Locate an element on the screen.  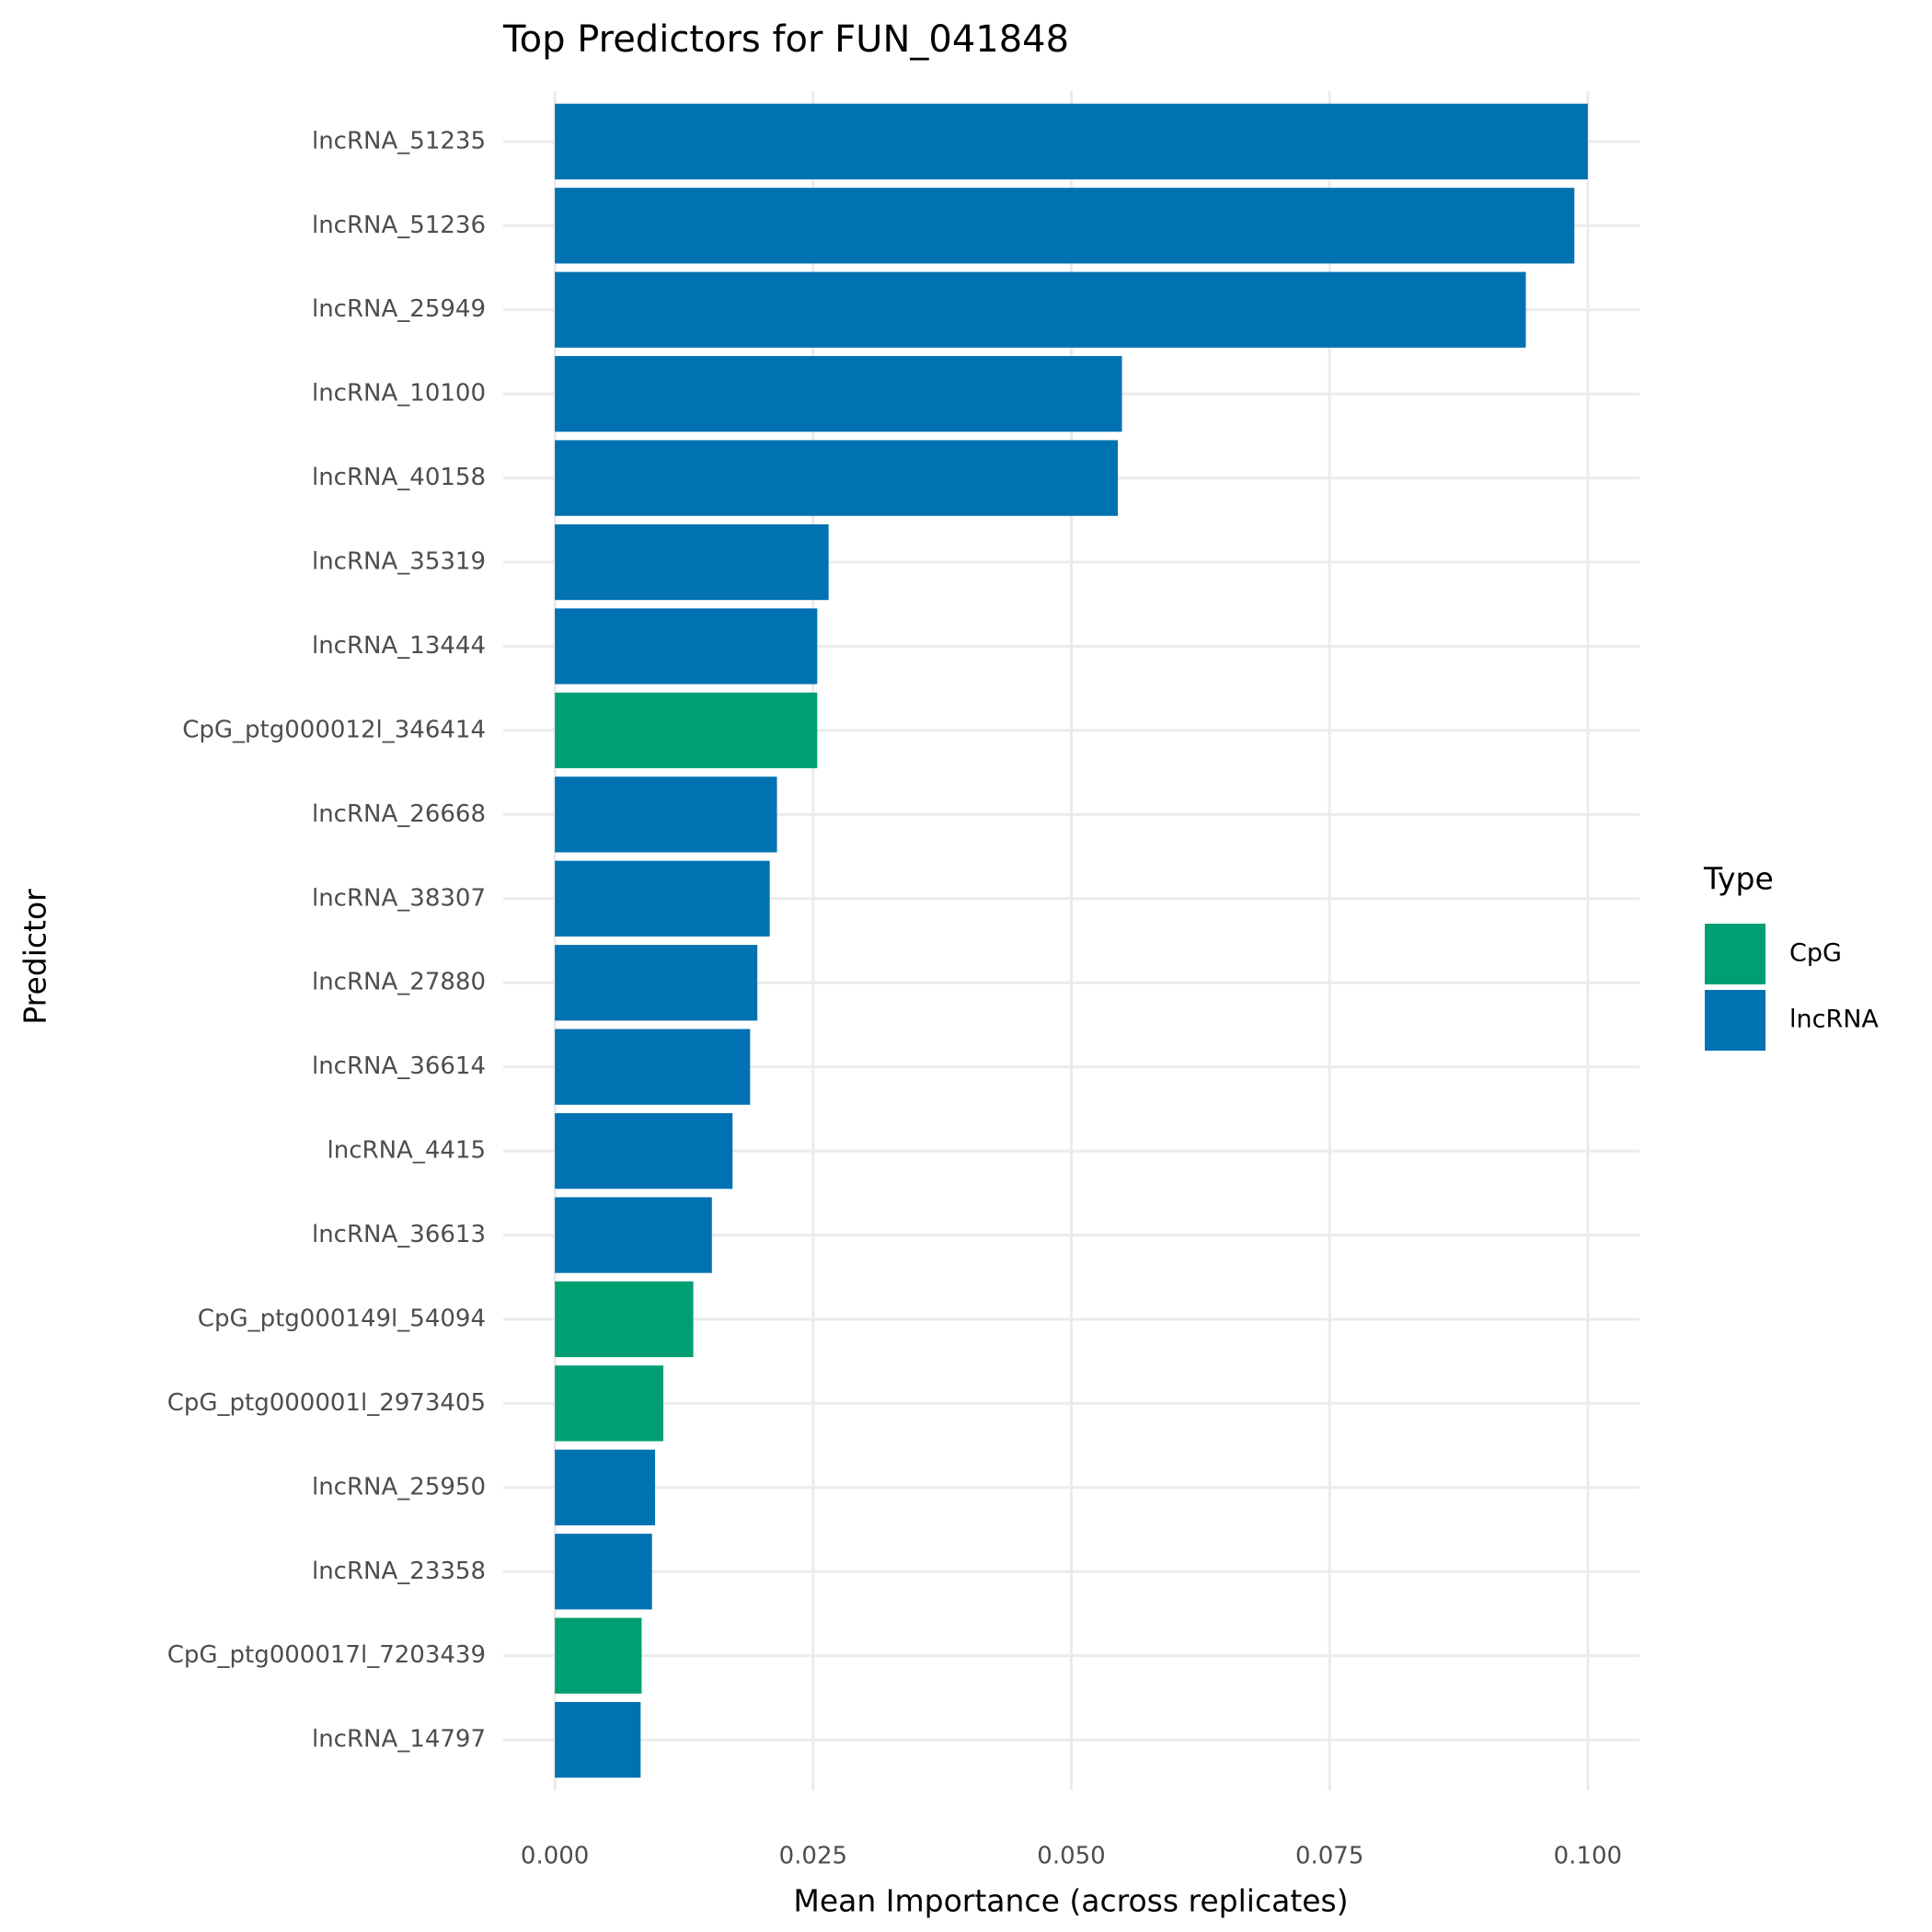
y-tick-label: lncRNA_51236 is located at coordinates (399, 225).